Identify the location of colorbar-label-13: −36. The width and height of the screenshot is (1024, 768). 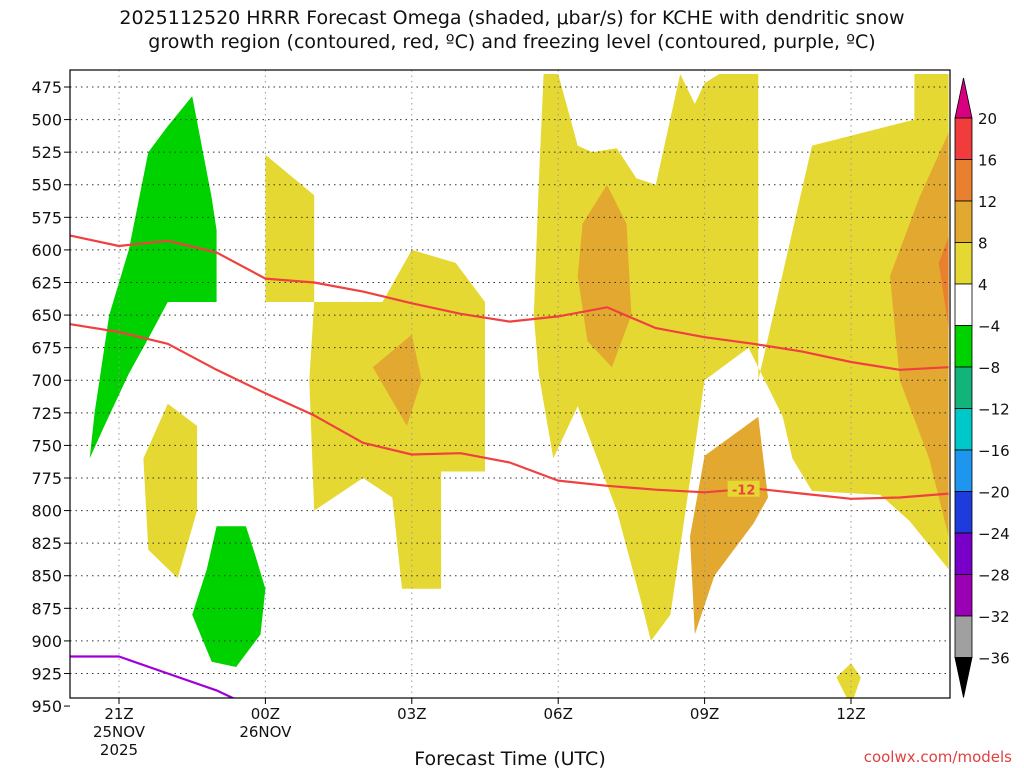
(994, 659).